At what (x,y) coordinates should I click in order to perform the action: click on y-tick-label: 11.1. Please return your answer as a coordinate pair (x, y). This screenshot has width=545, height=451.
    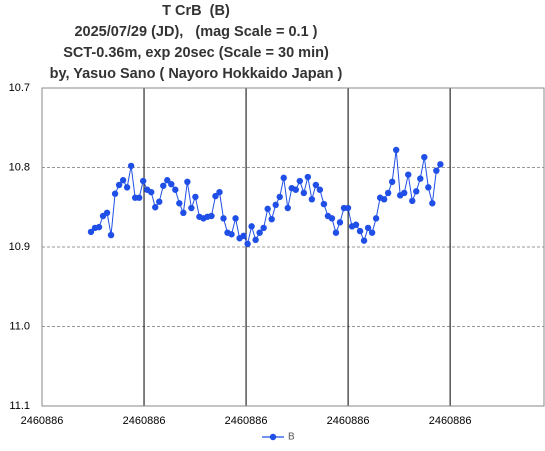
    Looking at the image, I should click on (19, 406).